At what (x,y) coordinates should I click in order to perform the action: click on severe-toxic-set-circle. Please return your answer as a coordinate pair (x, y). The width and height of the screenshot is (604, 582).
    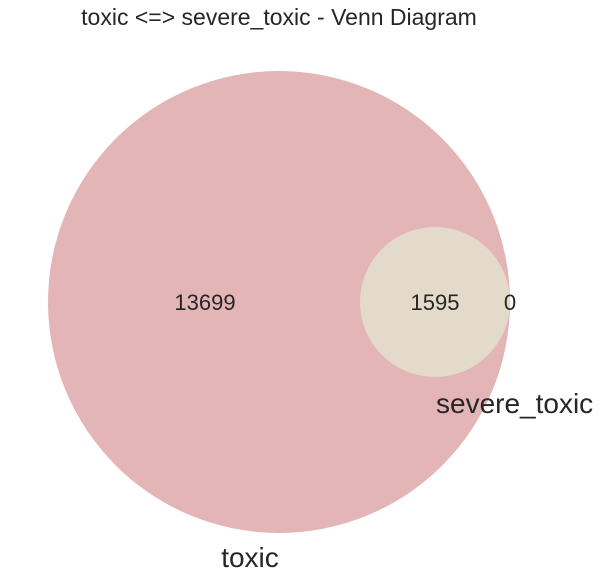
    Looking at the image, I should click on (435, 302).